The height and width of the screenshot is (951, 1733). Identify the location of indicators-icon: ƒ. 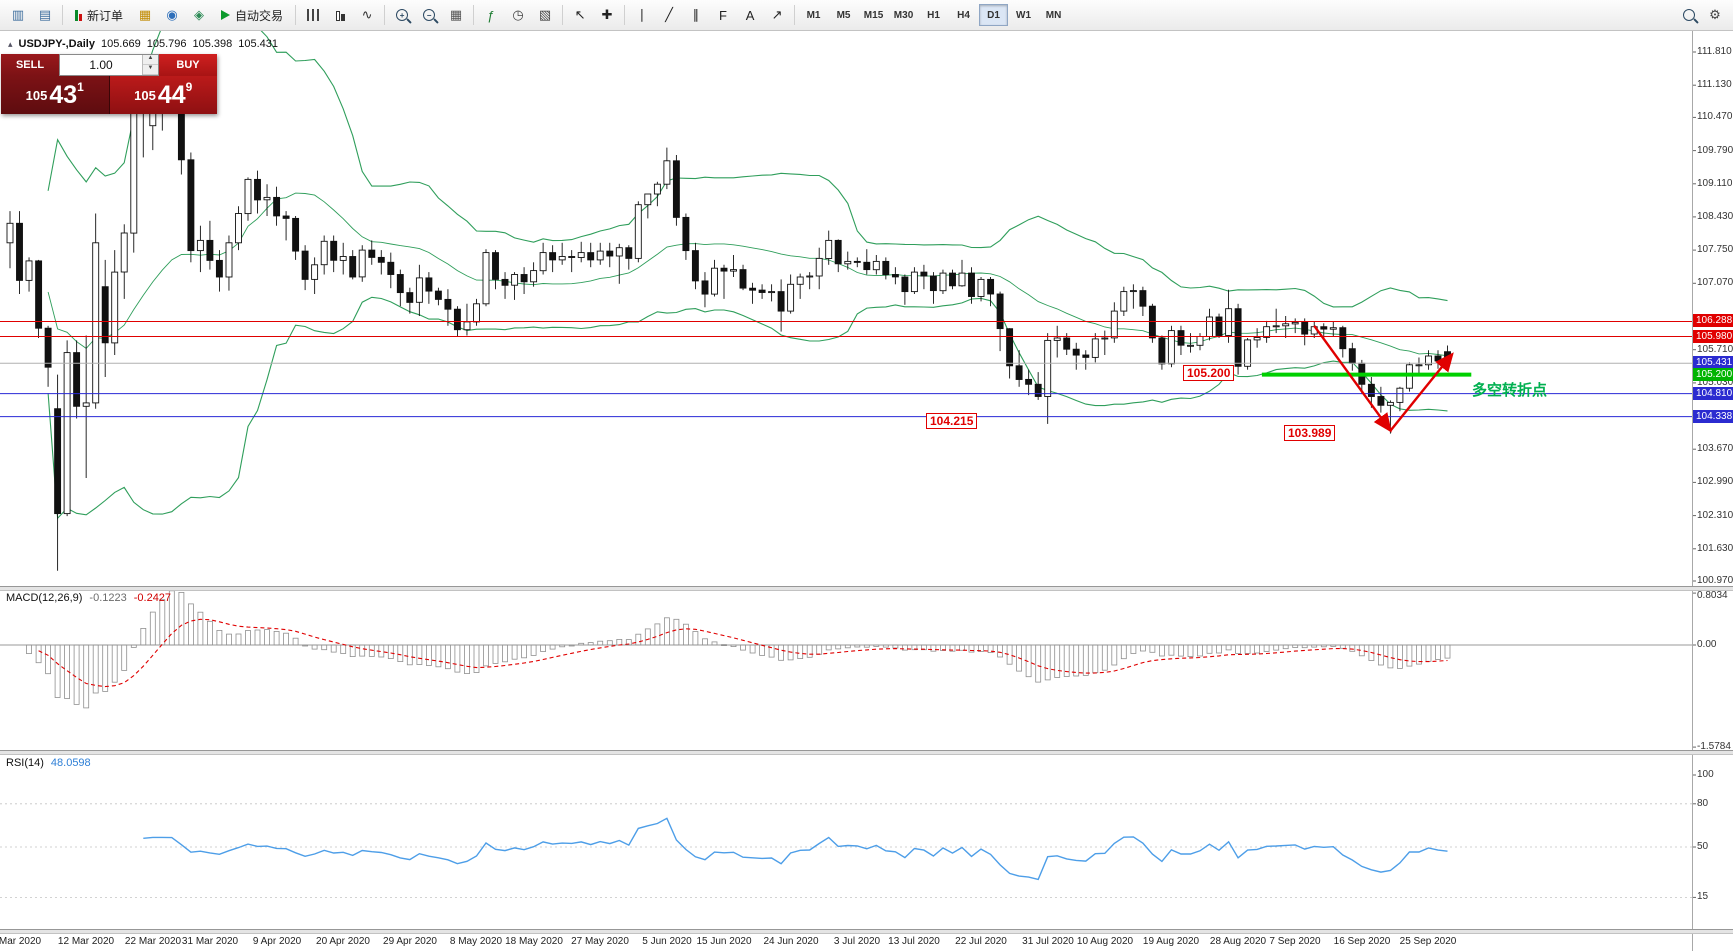
(491, 15).